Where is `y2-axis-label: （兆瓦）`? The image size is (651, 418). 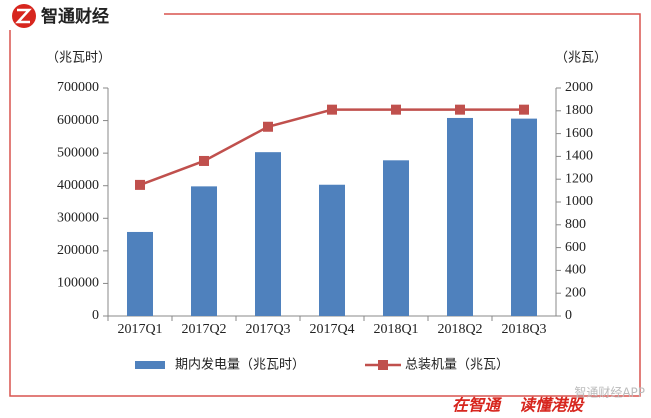
y2-axis-label: （兆瓦） is located at coordinates (581, 58).